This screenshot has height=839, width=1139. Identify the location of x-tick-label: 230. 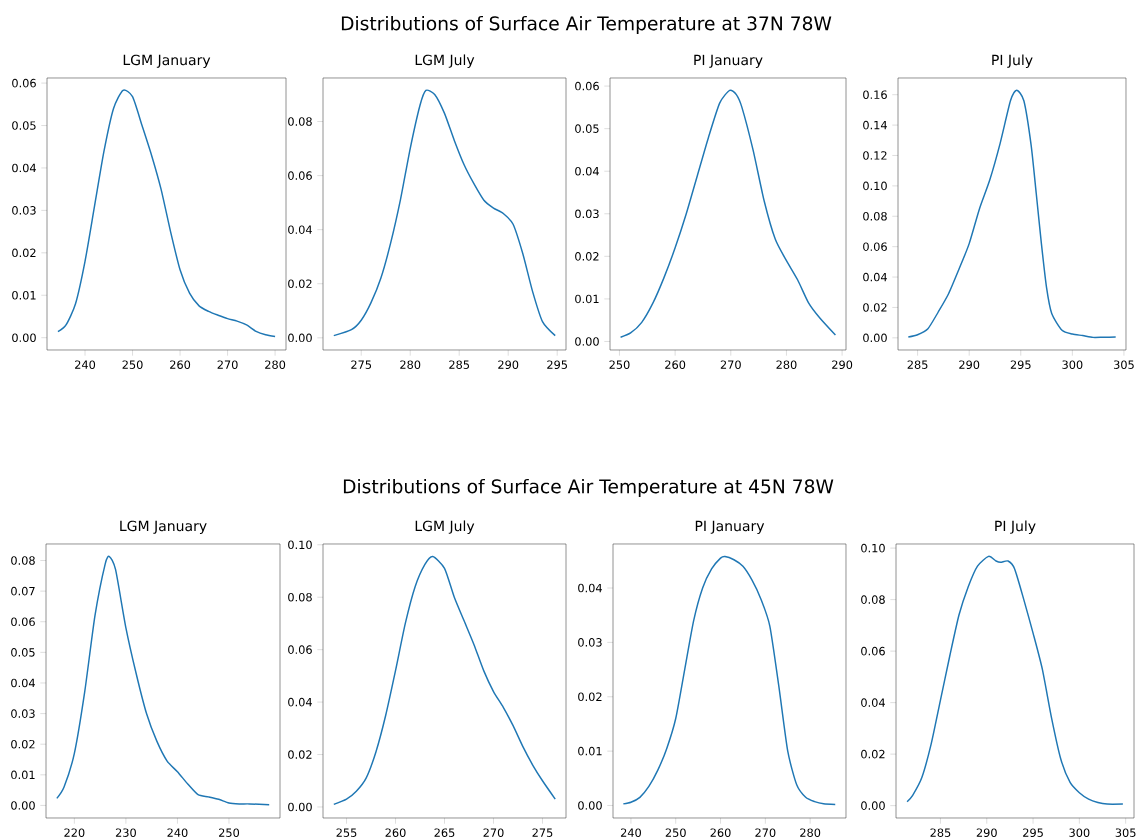
(125, 832).